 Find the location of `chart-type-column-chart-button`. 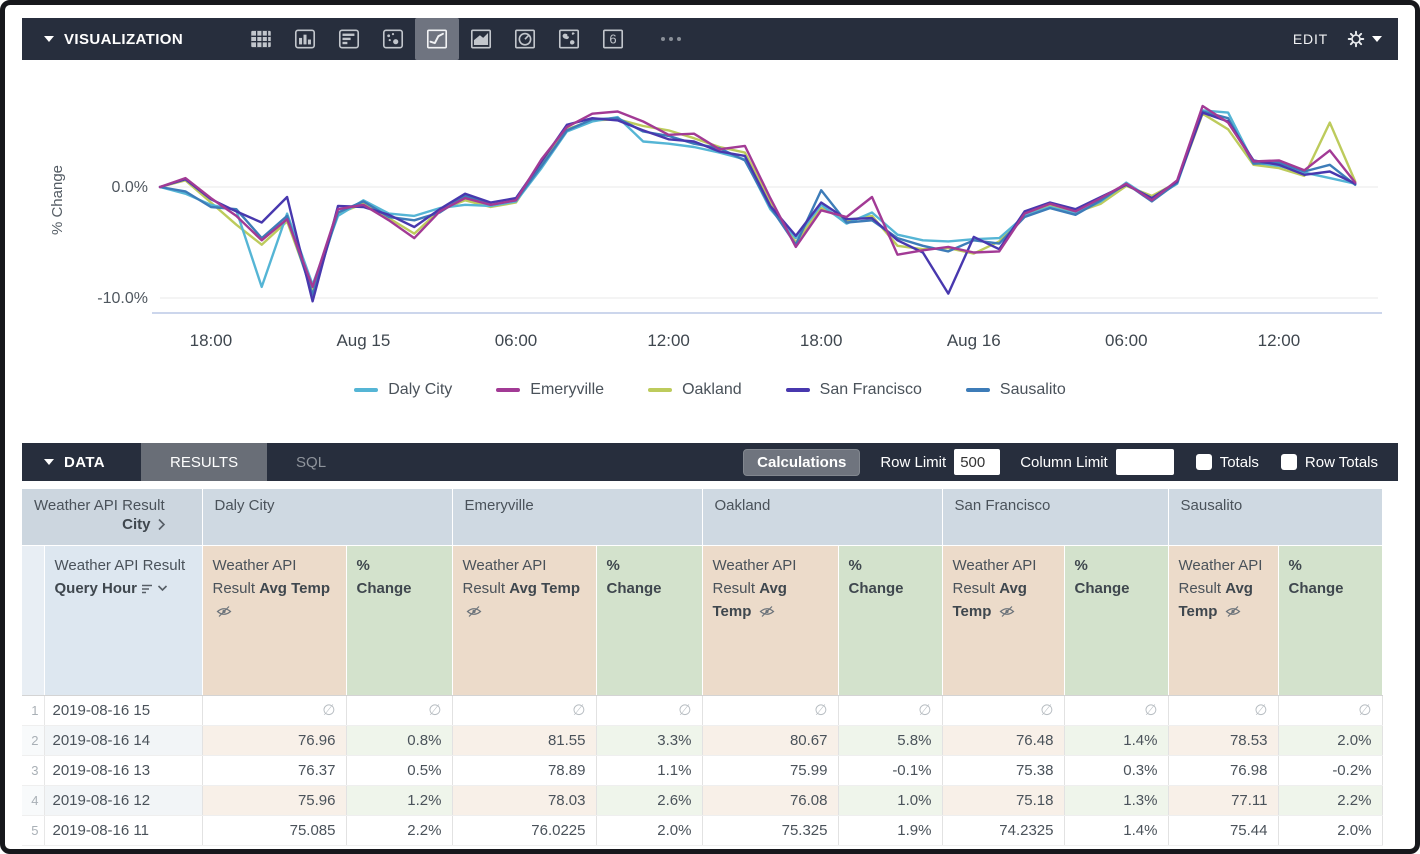

chart-type-column-chart-button is located at coordinates (305, 39).